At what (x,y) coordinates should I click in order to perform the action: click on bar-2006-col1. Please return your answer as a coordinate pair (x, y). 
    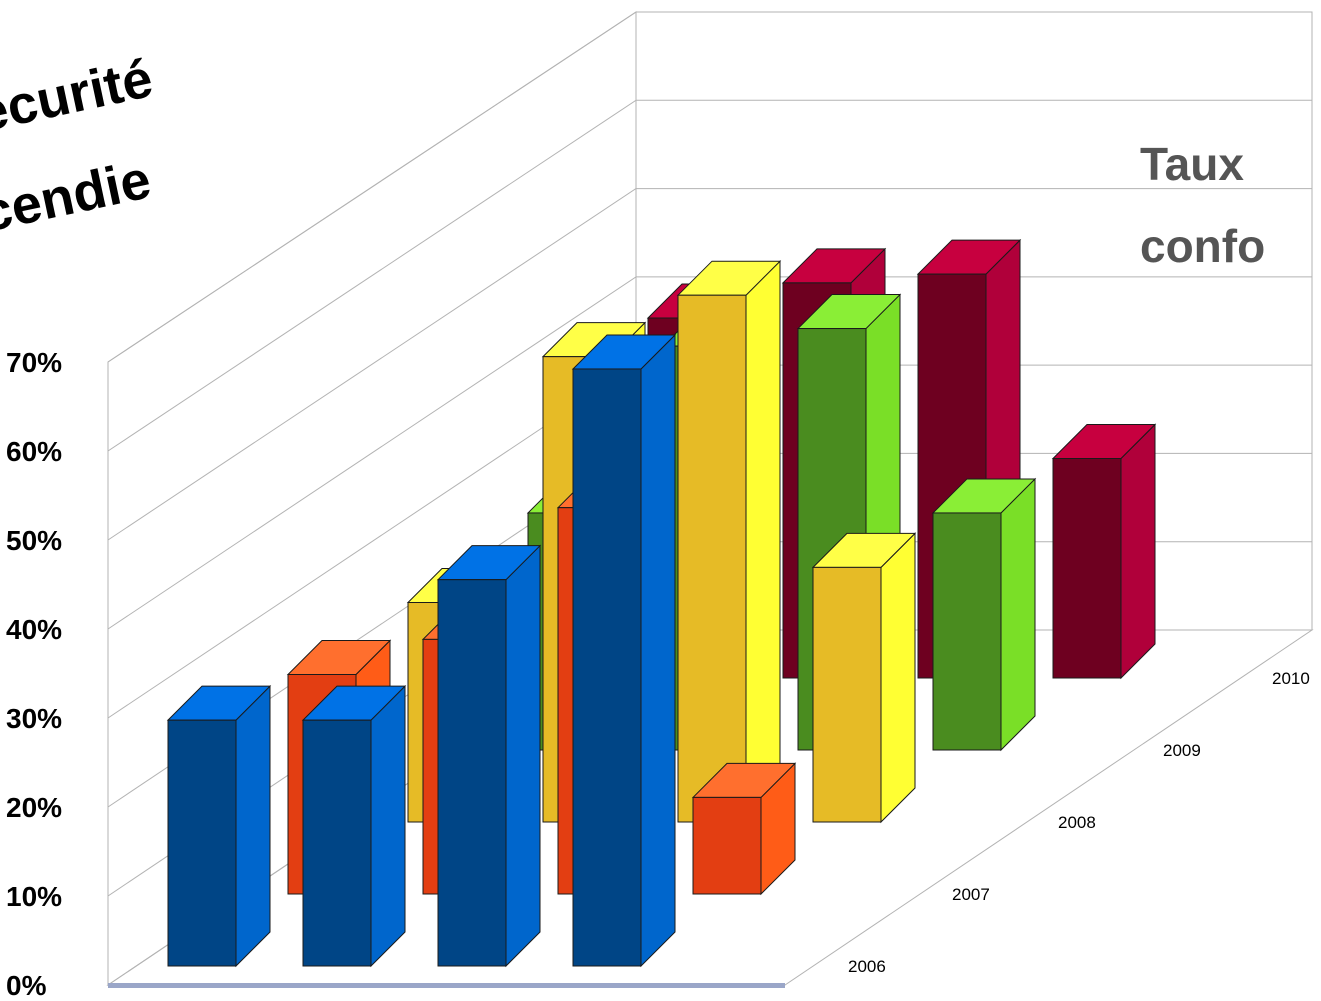
    Looking at the image, I should click on (219, 826).